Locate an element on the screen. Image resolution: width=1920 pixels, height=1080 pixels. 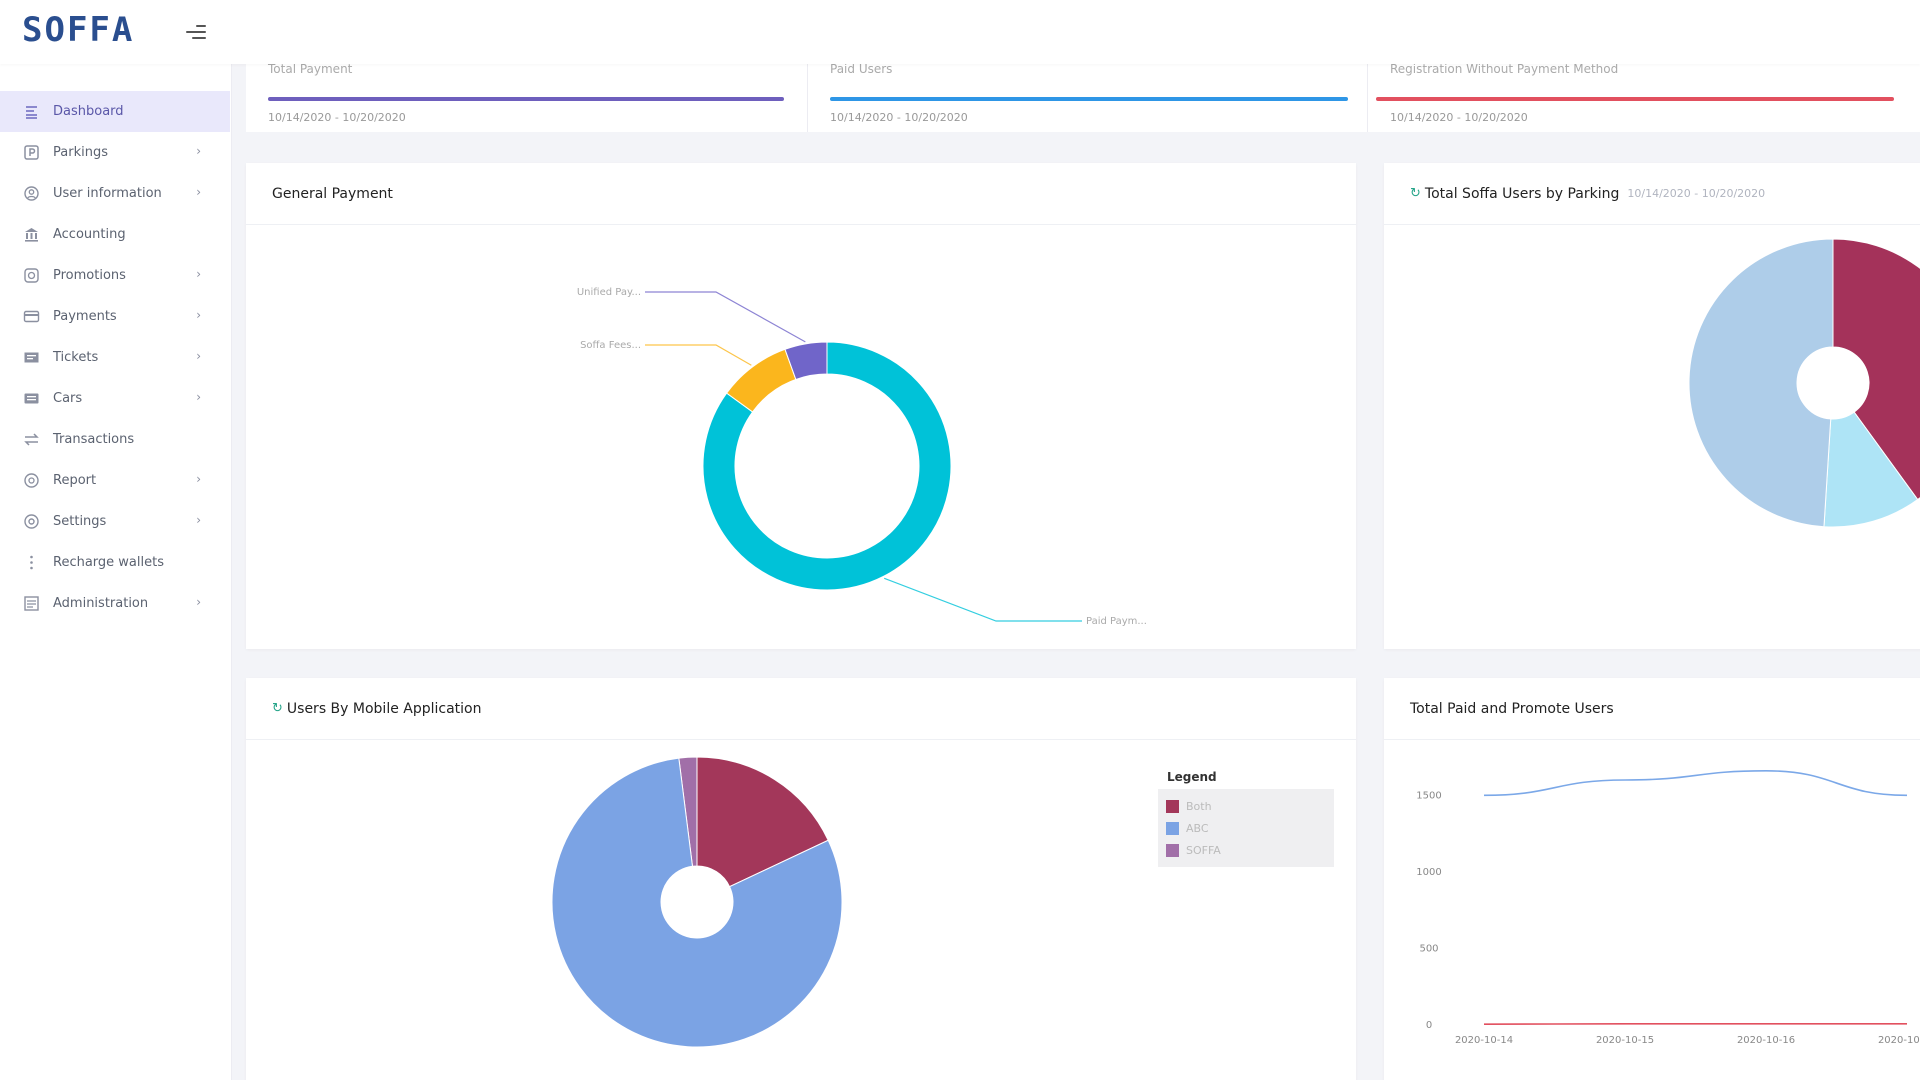
users-by-mobile-app-pie-chart is located at coordinates (697, 902).